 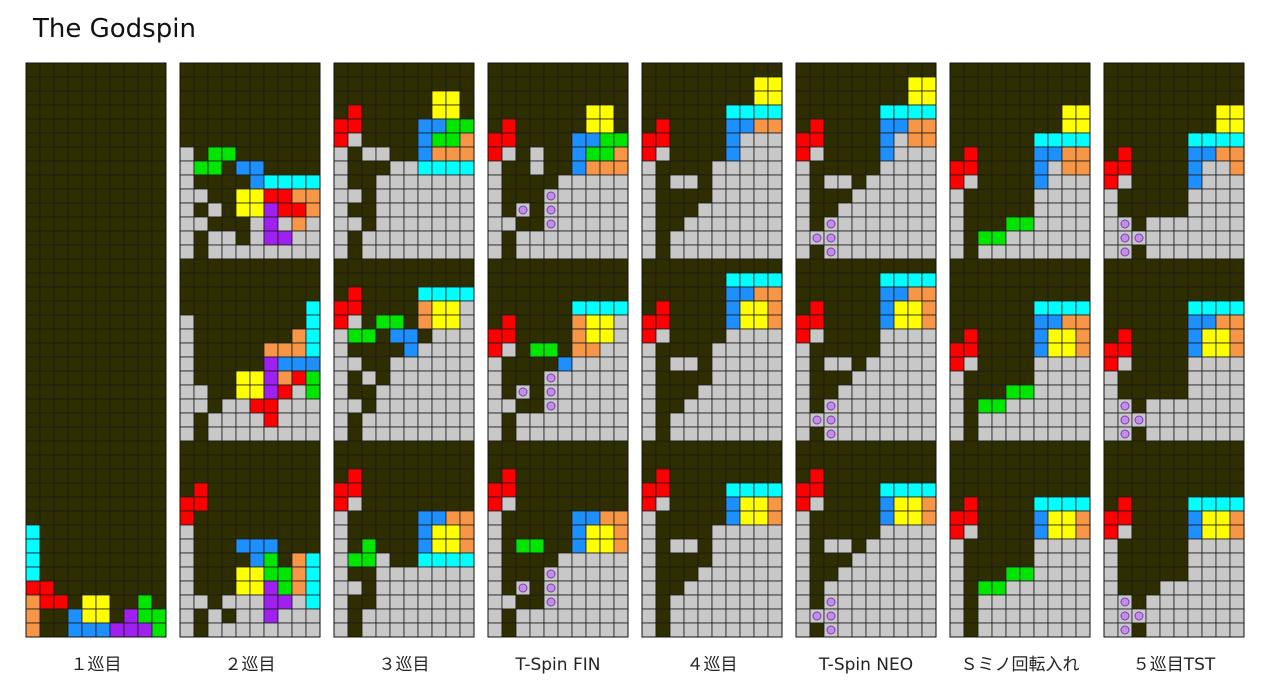 I want to click on board-frame, so click(x=96, y=350).